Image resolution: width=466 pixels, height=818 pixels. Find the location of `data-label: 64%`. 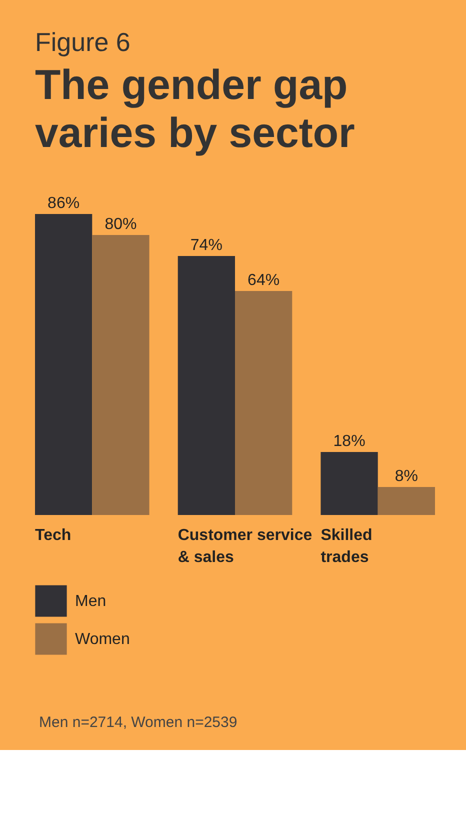

data-label: 64% is located at coordinates (264, 280).